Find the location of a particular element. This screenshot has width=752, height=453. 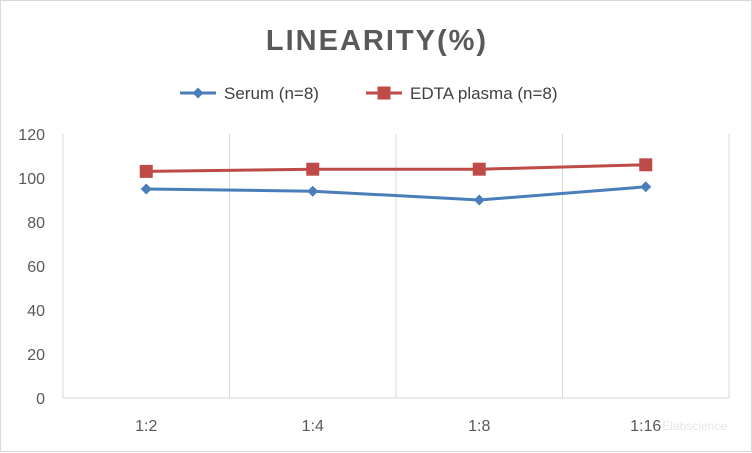

series-layer is located at coordinates (396, 182).